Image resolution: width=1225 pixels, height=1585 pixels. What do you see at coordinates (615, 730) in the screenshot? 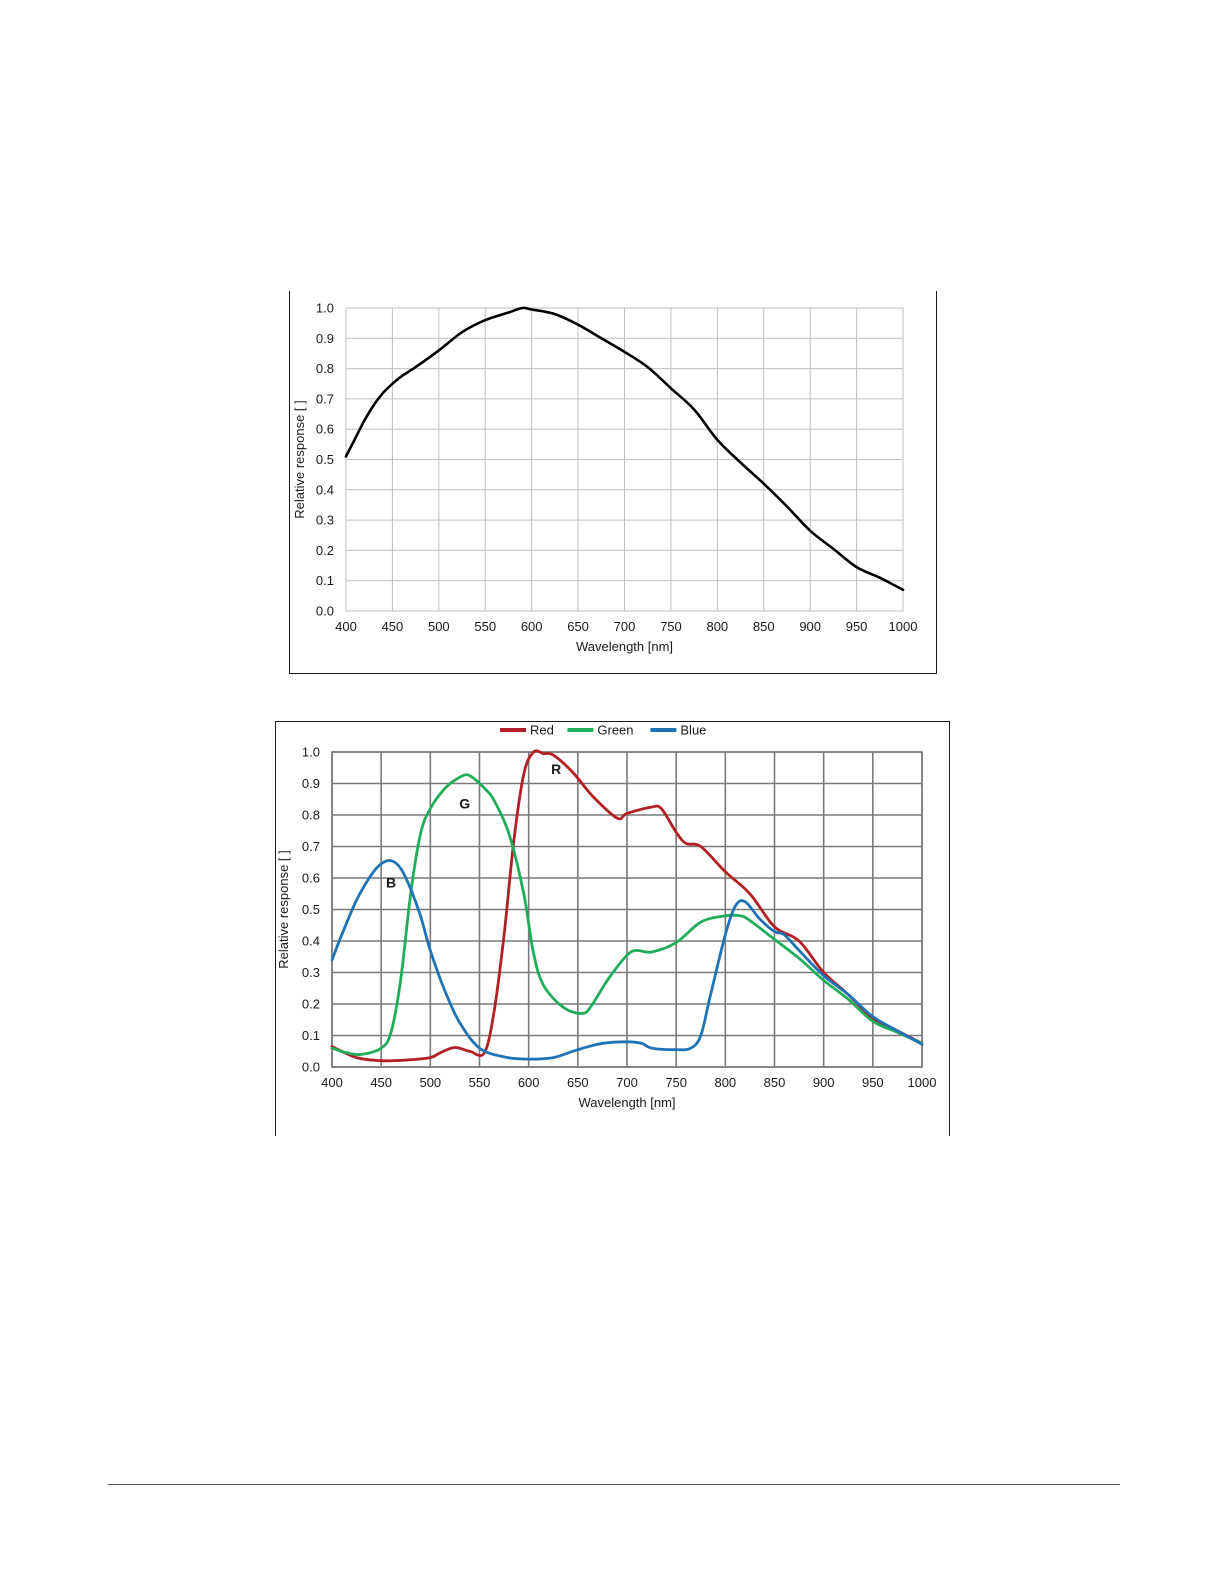
I see `legend-label-green: Green` at bounding box center [615, 730].